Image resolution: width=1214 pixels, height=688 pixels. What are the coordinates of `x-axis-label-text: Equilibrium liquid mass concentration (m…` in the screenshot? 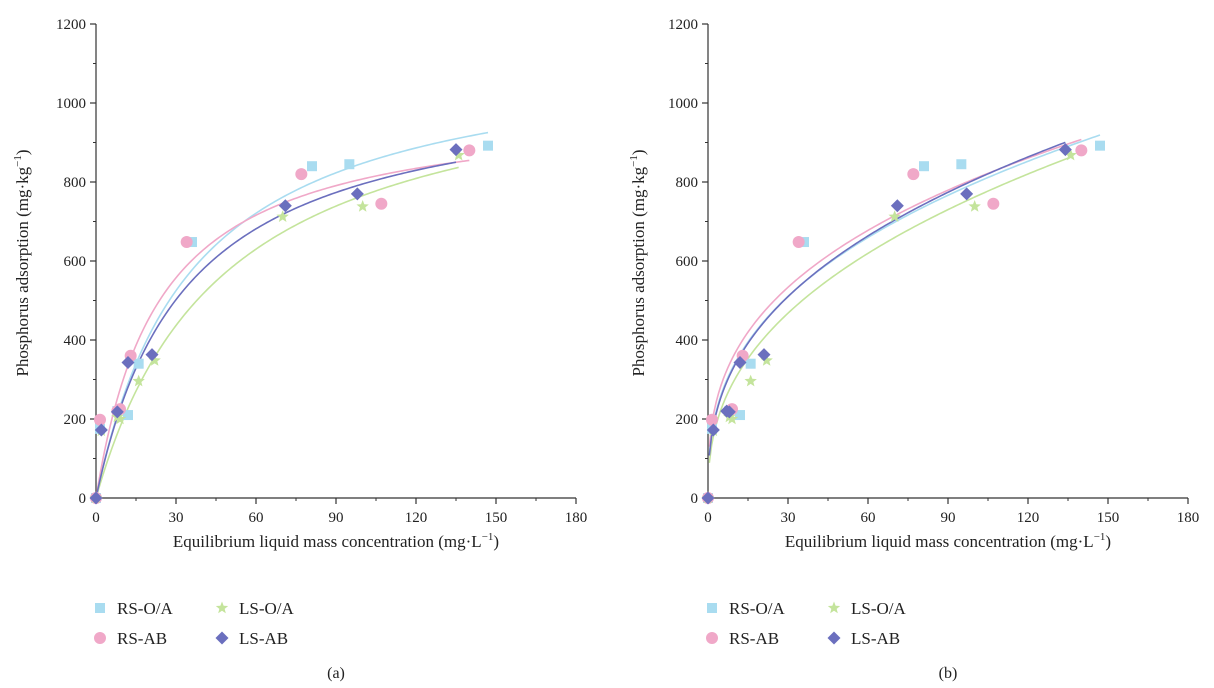 It's located at (327, 541).